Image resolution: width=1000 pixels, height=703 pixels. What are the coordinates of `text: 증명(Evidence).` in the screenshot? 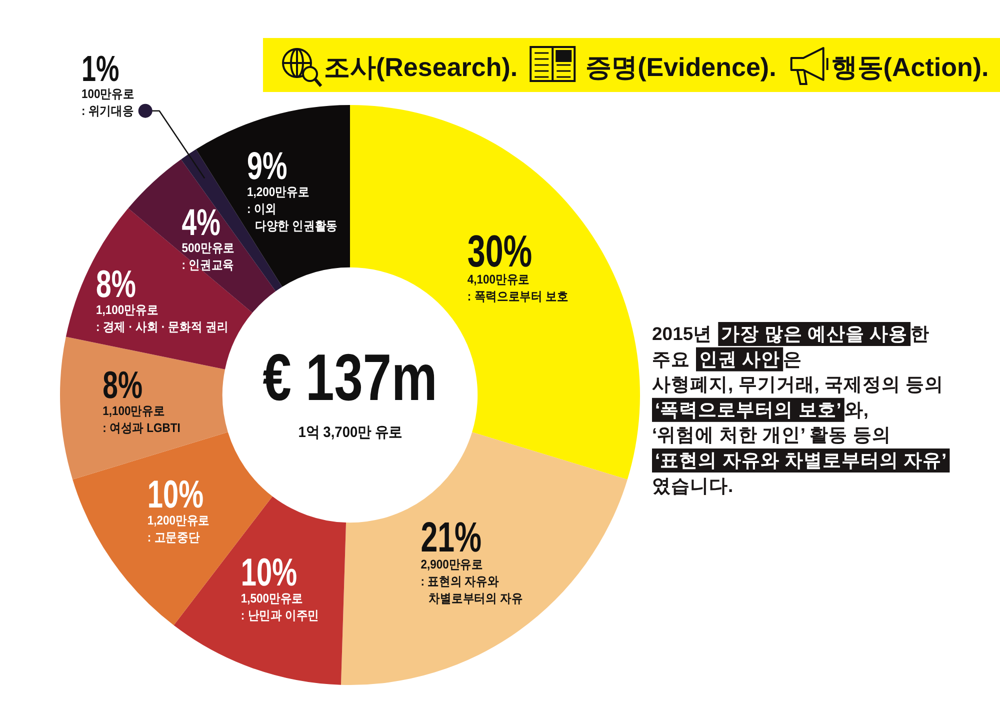 It's located at (681, 67).